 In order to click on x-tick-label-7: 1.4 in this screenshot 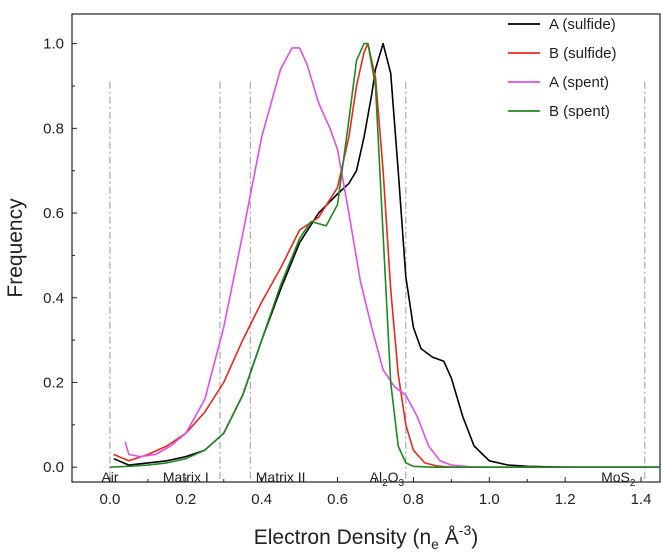, I will do `click(641, 499)`.